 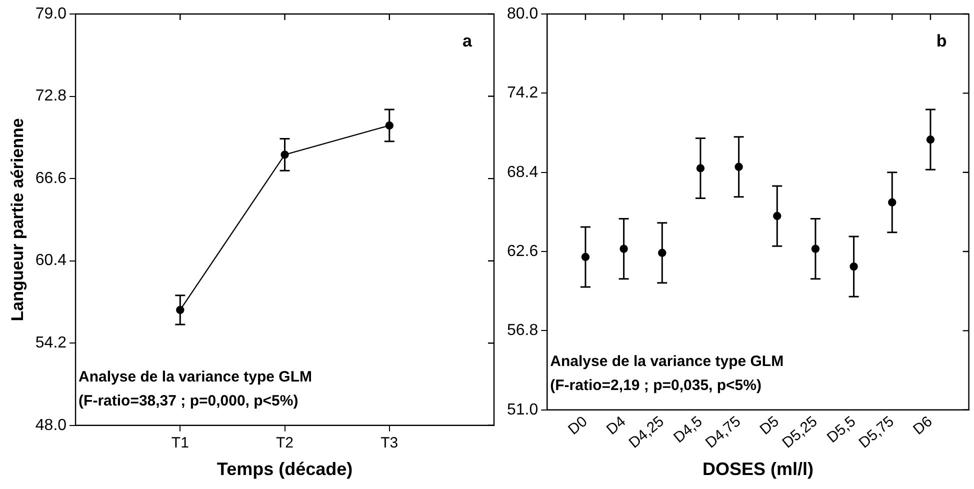 What do you see at coordinates (758, 469) in the screenshot?
I see `x-axis-title: DOSES (ml/l)` at bounding box center [758, 469].